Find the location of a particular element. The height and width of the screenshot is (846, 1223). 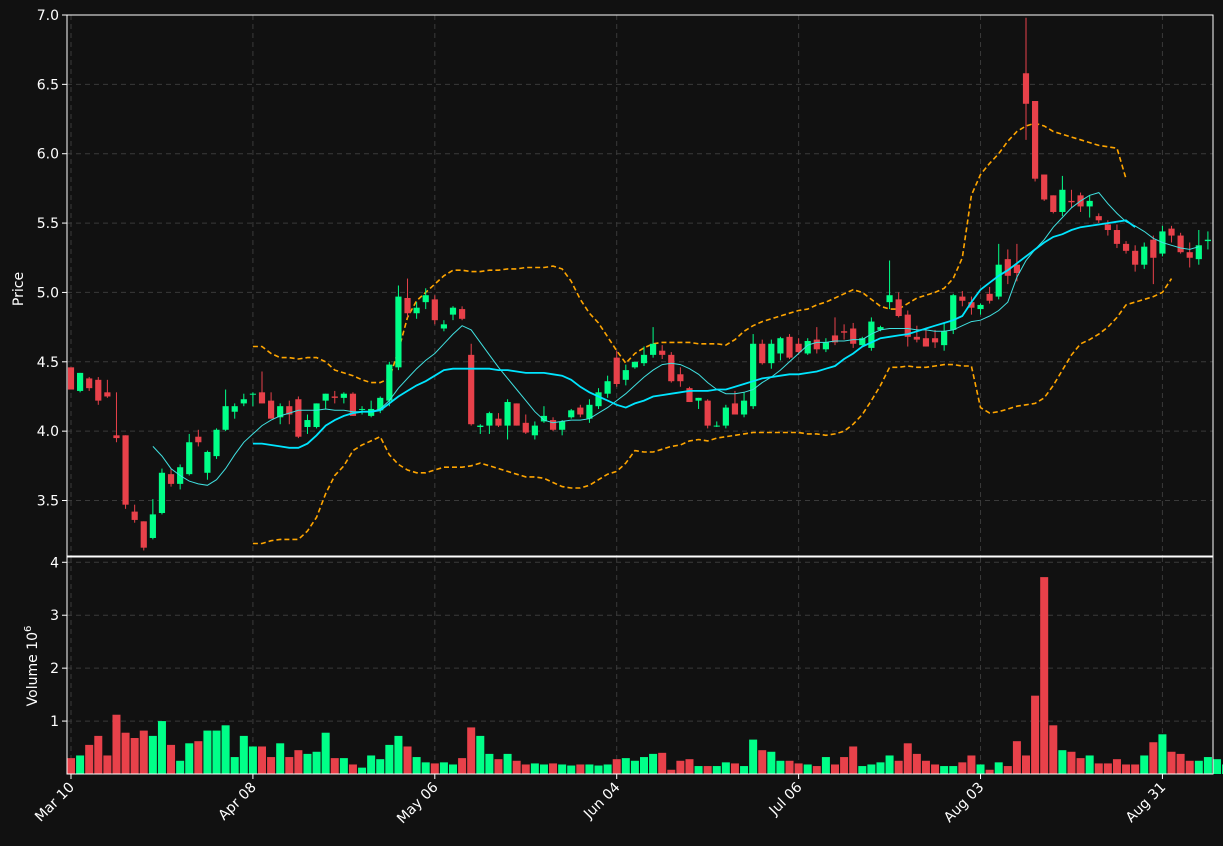

volume-scale-base: 10 is located at coordinates (33, 641).